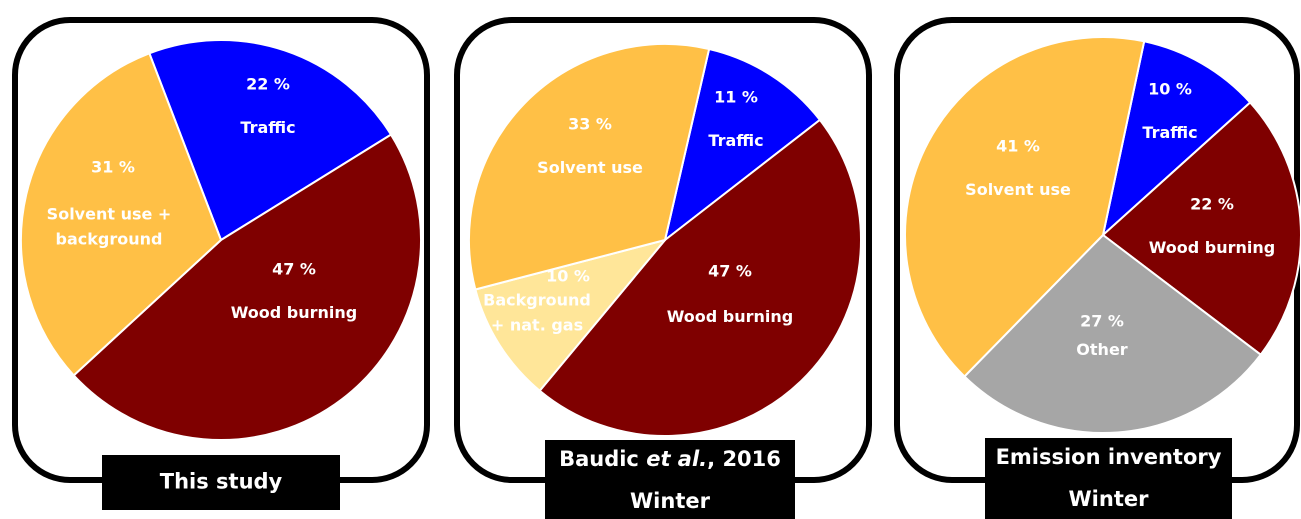 The image size is (1301, 519). I want to click on value-label: 27 %, so click(1102, 321).